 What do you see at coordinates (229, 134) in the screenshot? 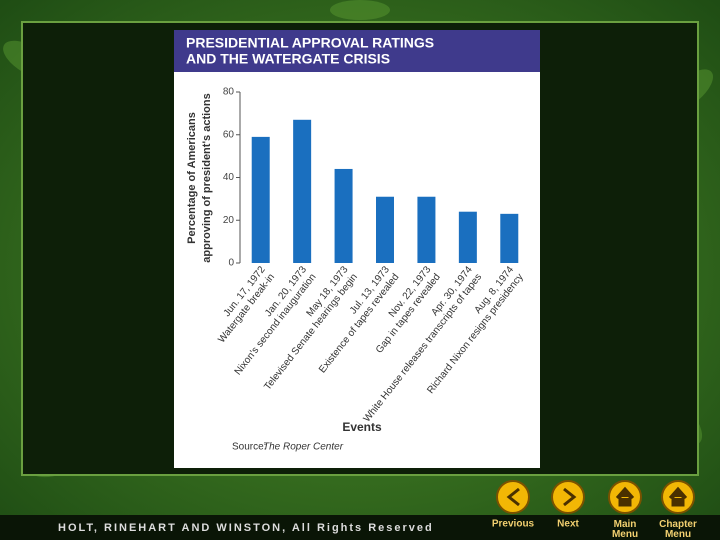
I see `y-tick-label: 60` at bounding box center [229, 134].